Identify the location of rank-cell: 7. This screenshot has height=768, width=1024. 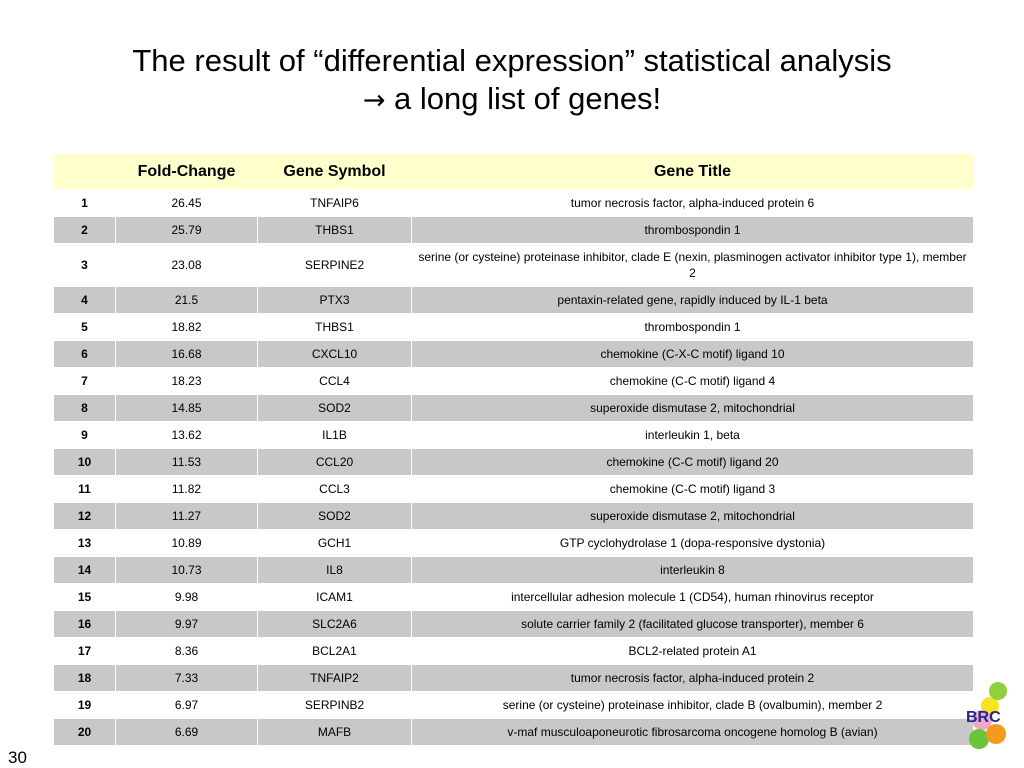
(84, 381).